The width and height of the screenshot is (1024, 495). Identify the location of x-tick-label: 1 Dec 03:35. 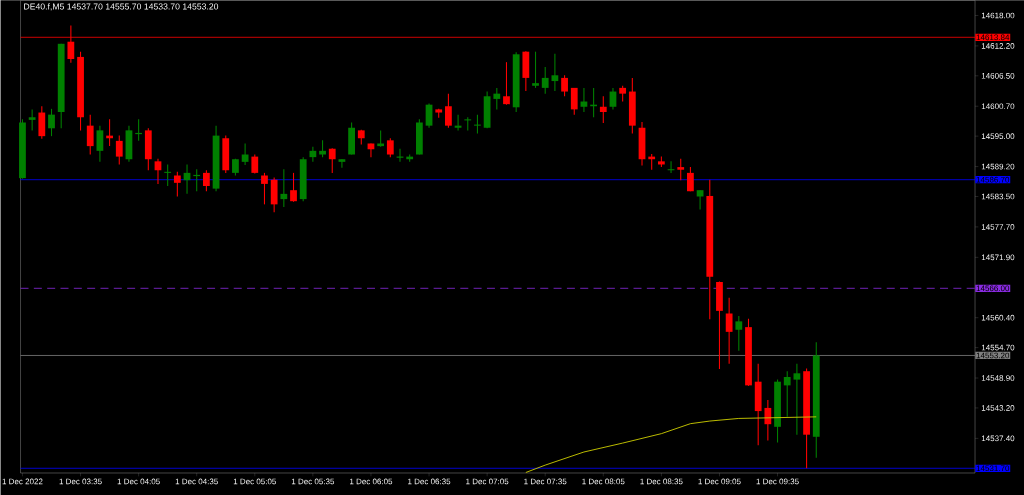
(80, 481).